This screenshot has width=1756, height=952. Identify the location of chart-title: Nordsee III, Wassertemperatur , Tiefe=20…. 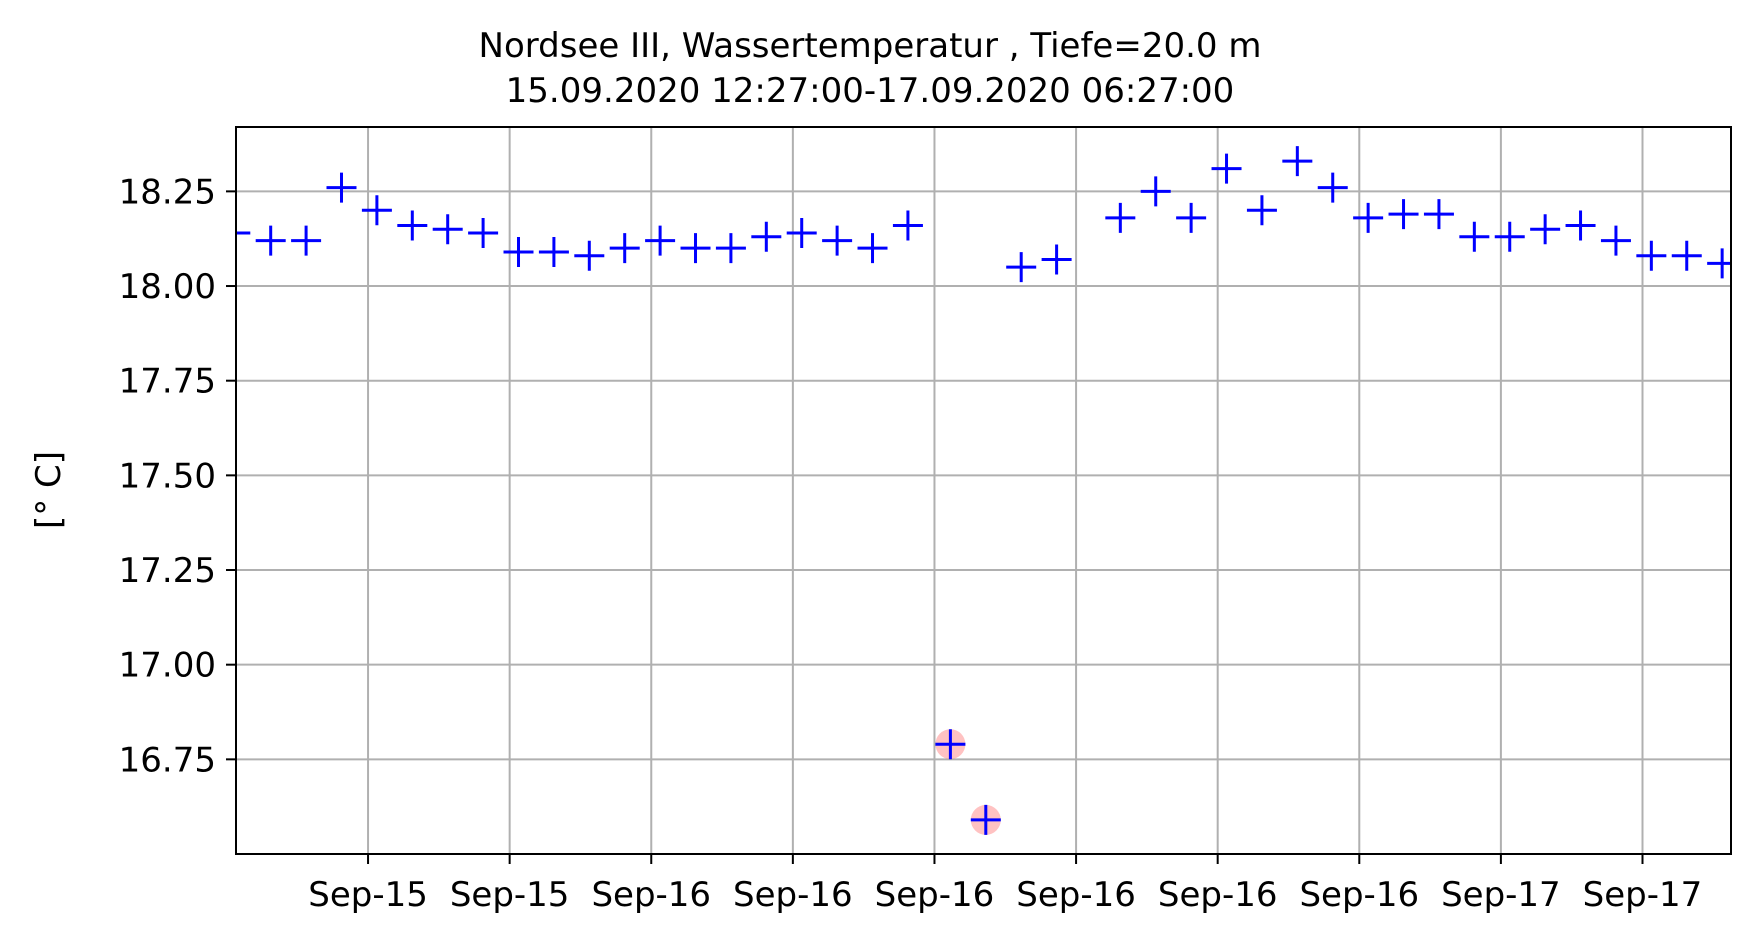
(870, 46).